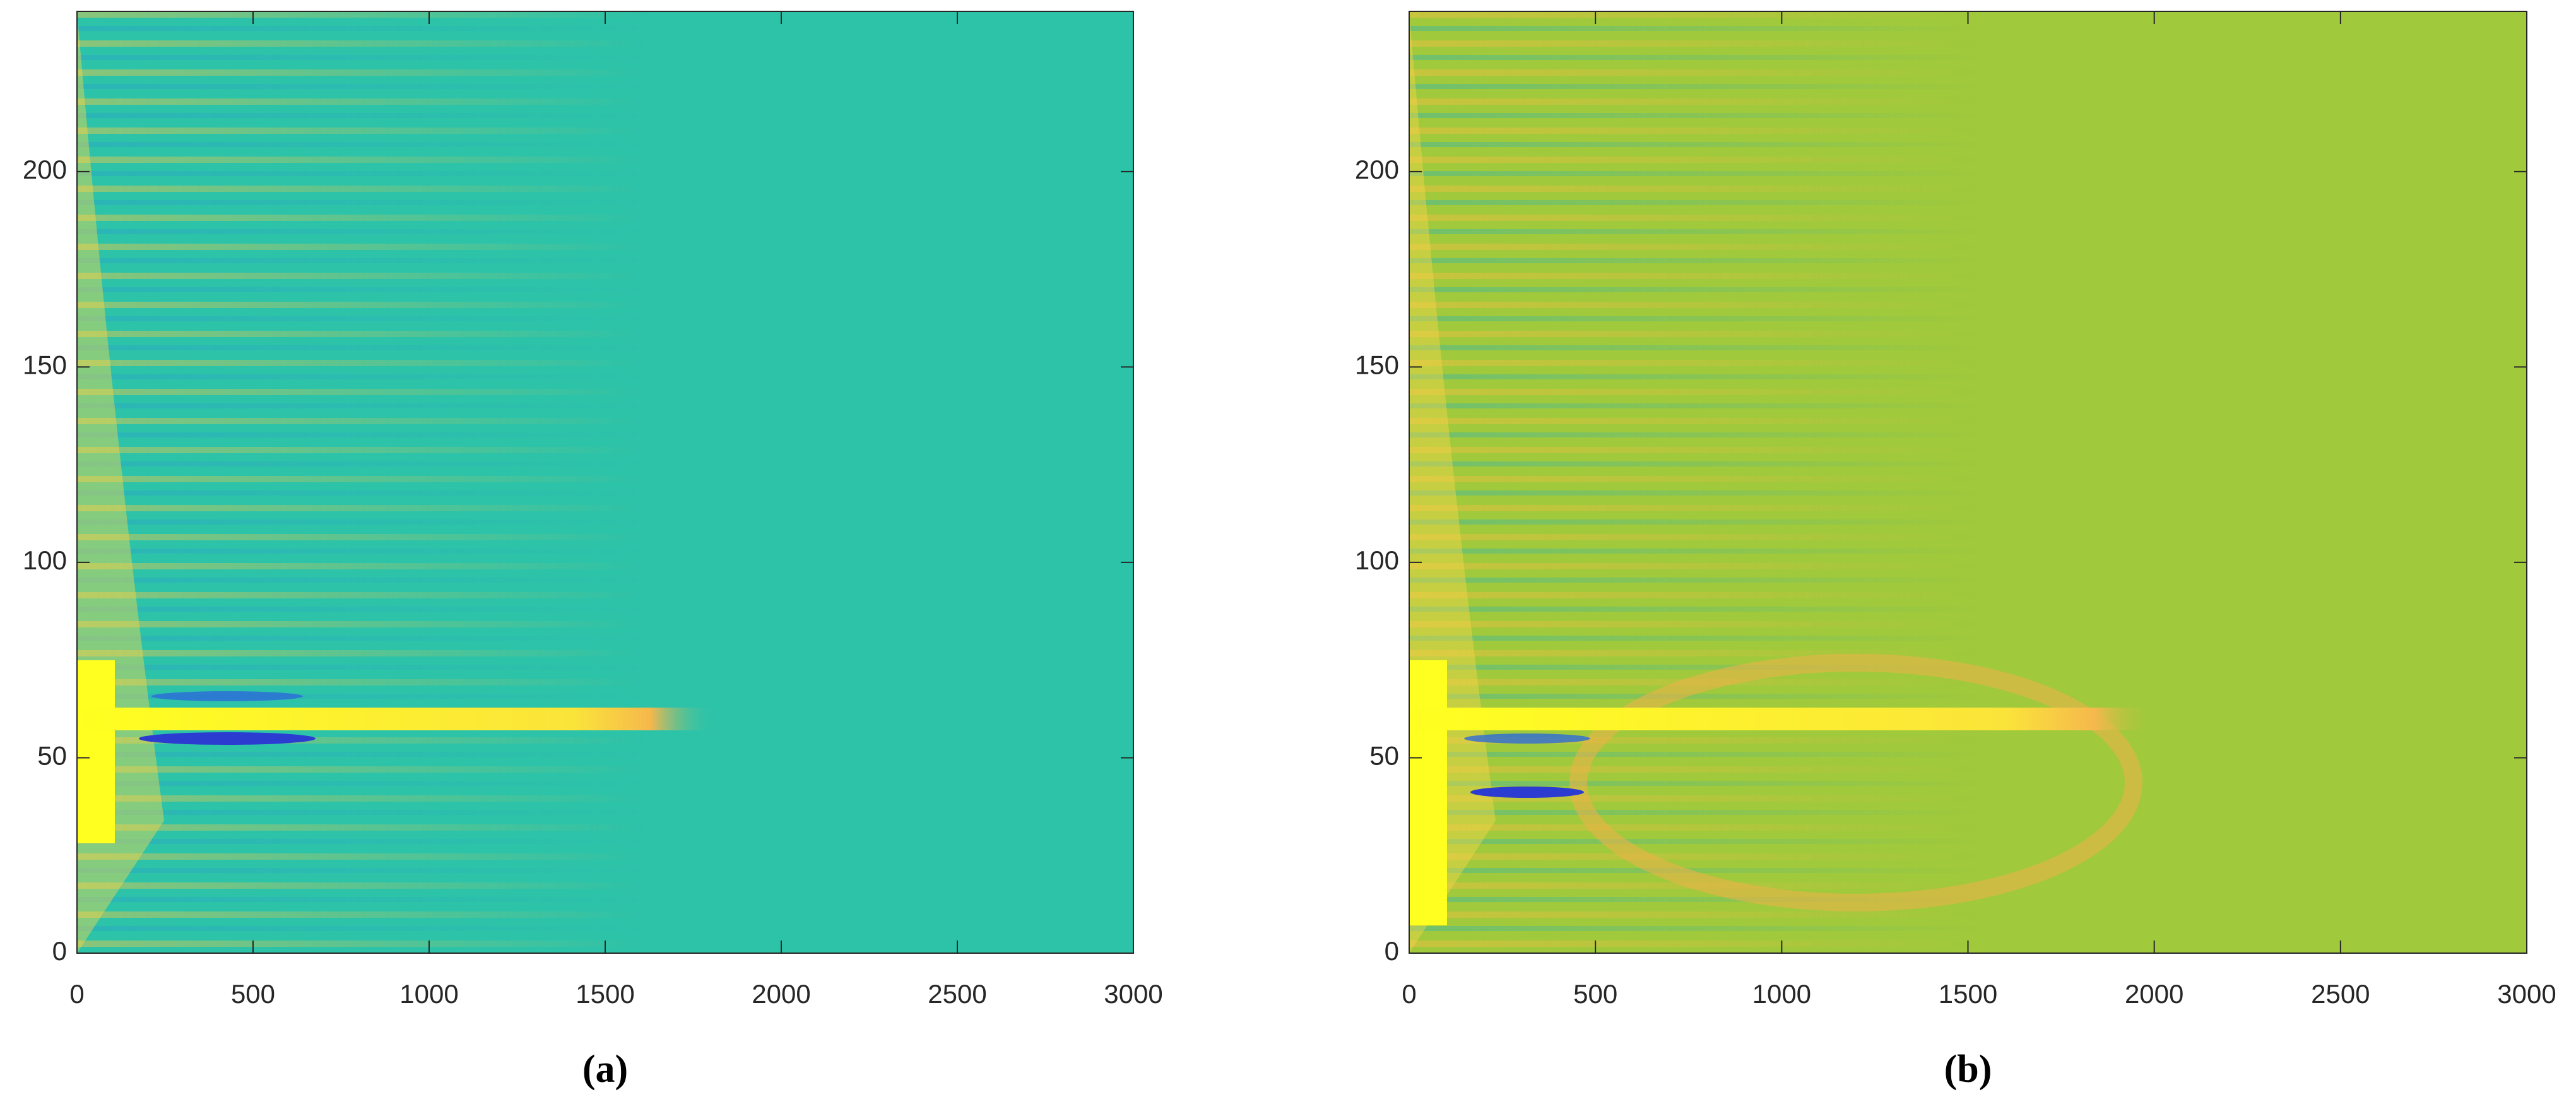 This screenshot has width=2576, height=1104. What do you see at coordinates (605, 1069) in the screenshot?
I see `panel-caption: (a)` at bounding box center [605, 1069].